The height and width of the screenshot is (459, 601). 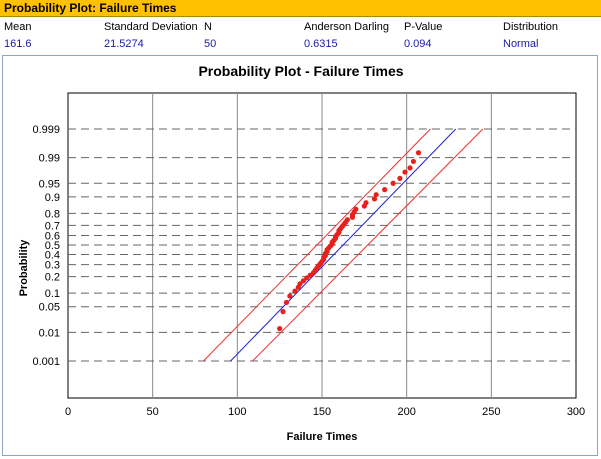 What do you see at coordinates (153, 412) in the screenshot?
I see `x-tick-label: 50` at bounding box center [153, 412].